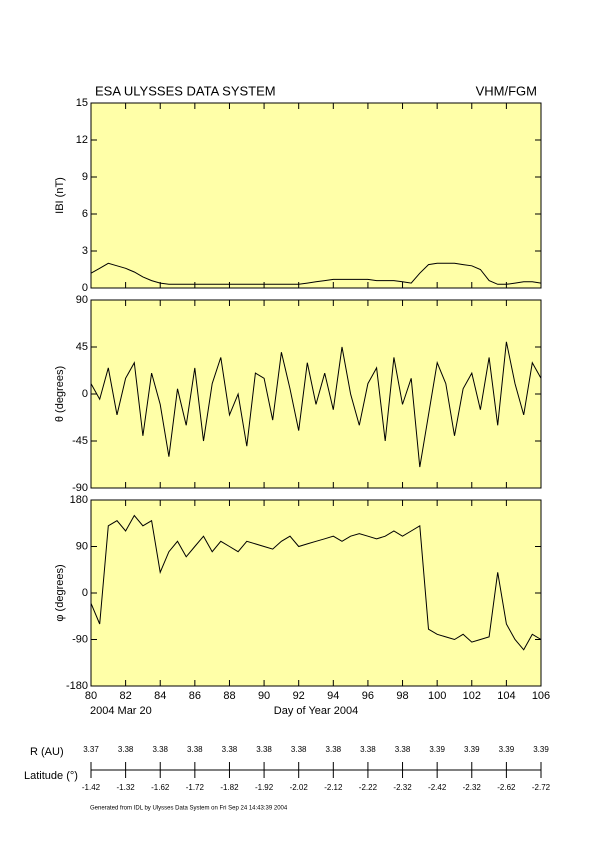 This screenshot has width=595, height=842. What do you see at coordinates (125, 787) in the screenshot?
I see `lat-value: -1.32` at bounding box center [125, 787].